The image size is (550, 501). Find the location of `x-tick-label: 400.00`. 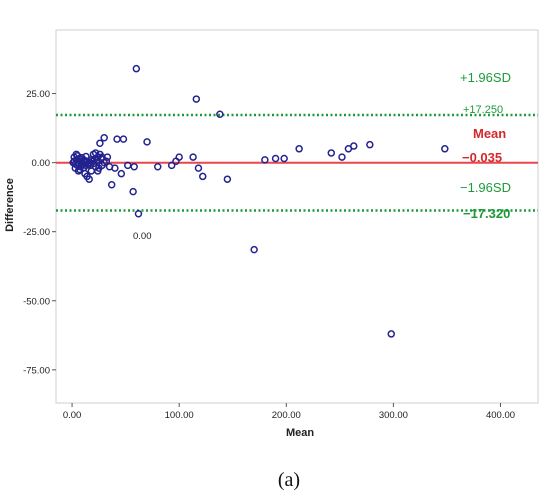

x-tick-label: 400.00 is located at coordinates (500, 415).